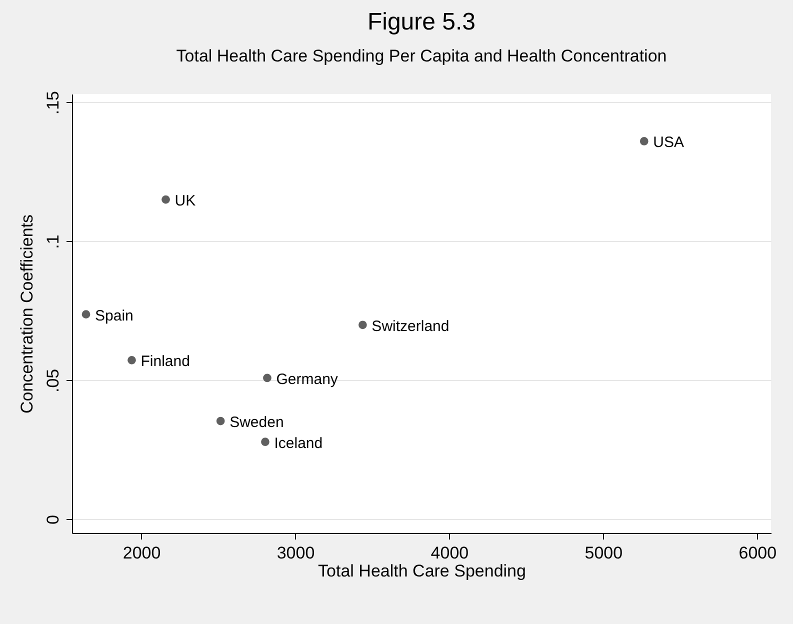 This screenshot has height=624, width=808. Describe the element at coordinates (307, 379) in the screenshot. I see `annotation: Germany` at that location.